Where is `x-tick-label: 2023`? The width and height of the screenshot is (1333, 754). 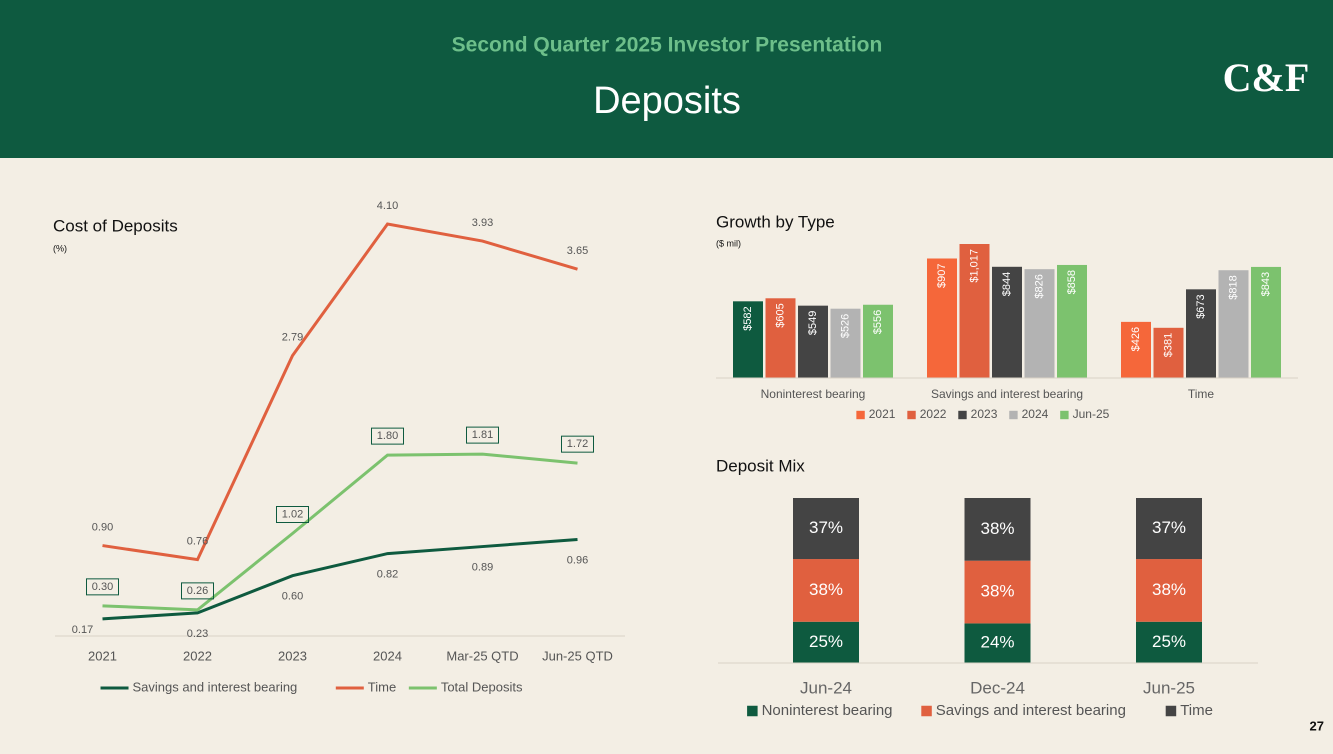 x-tick-label: 2023 is located at coordinates (292, 655).